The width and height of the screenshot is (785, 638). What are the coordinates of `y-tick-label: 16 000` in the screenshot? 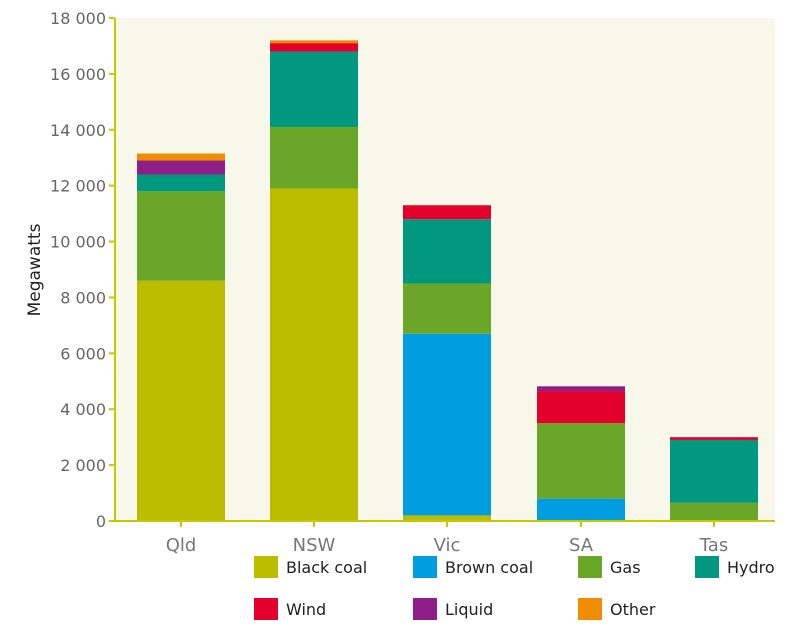 It's located at (78, 74).